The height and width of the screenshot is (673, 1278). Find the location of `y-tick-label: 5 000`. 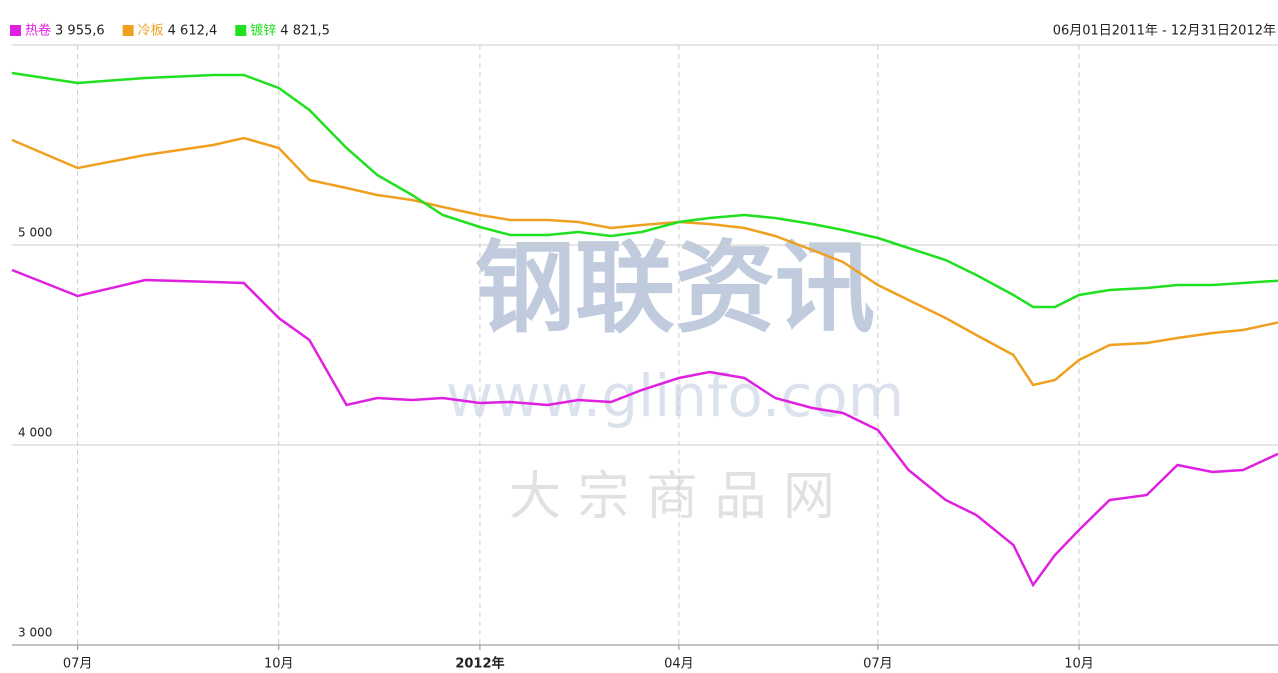

y-tick-label: 5 000 is located at coordinates (35, 233).